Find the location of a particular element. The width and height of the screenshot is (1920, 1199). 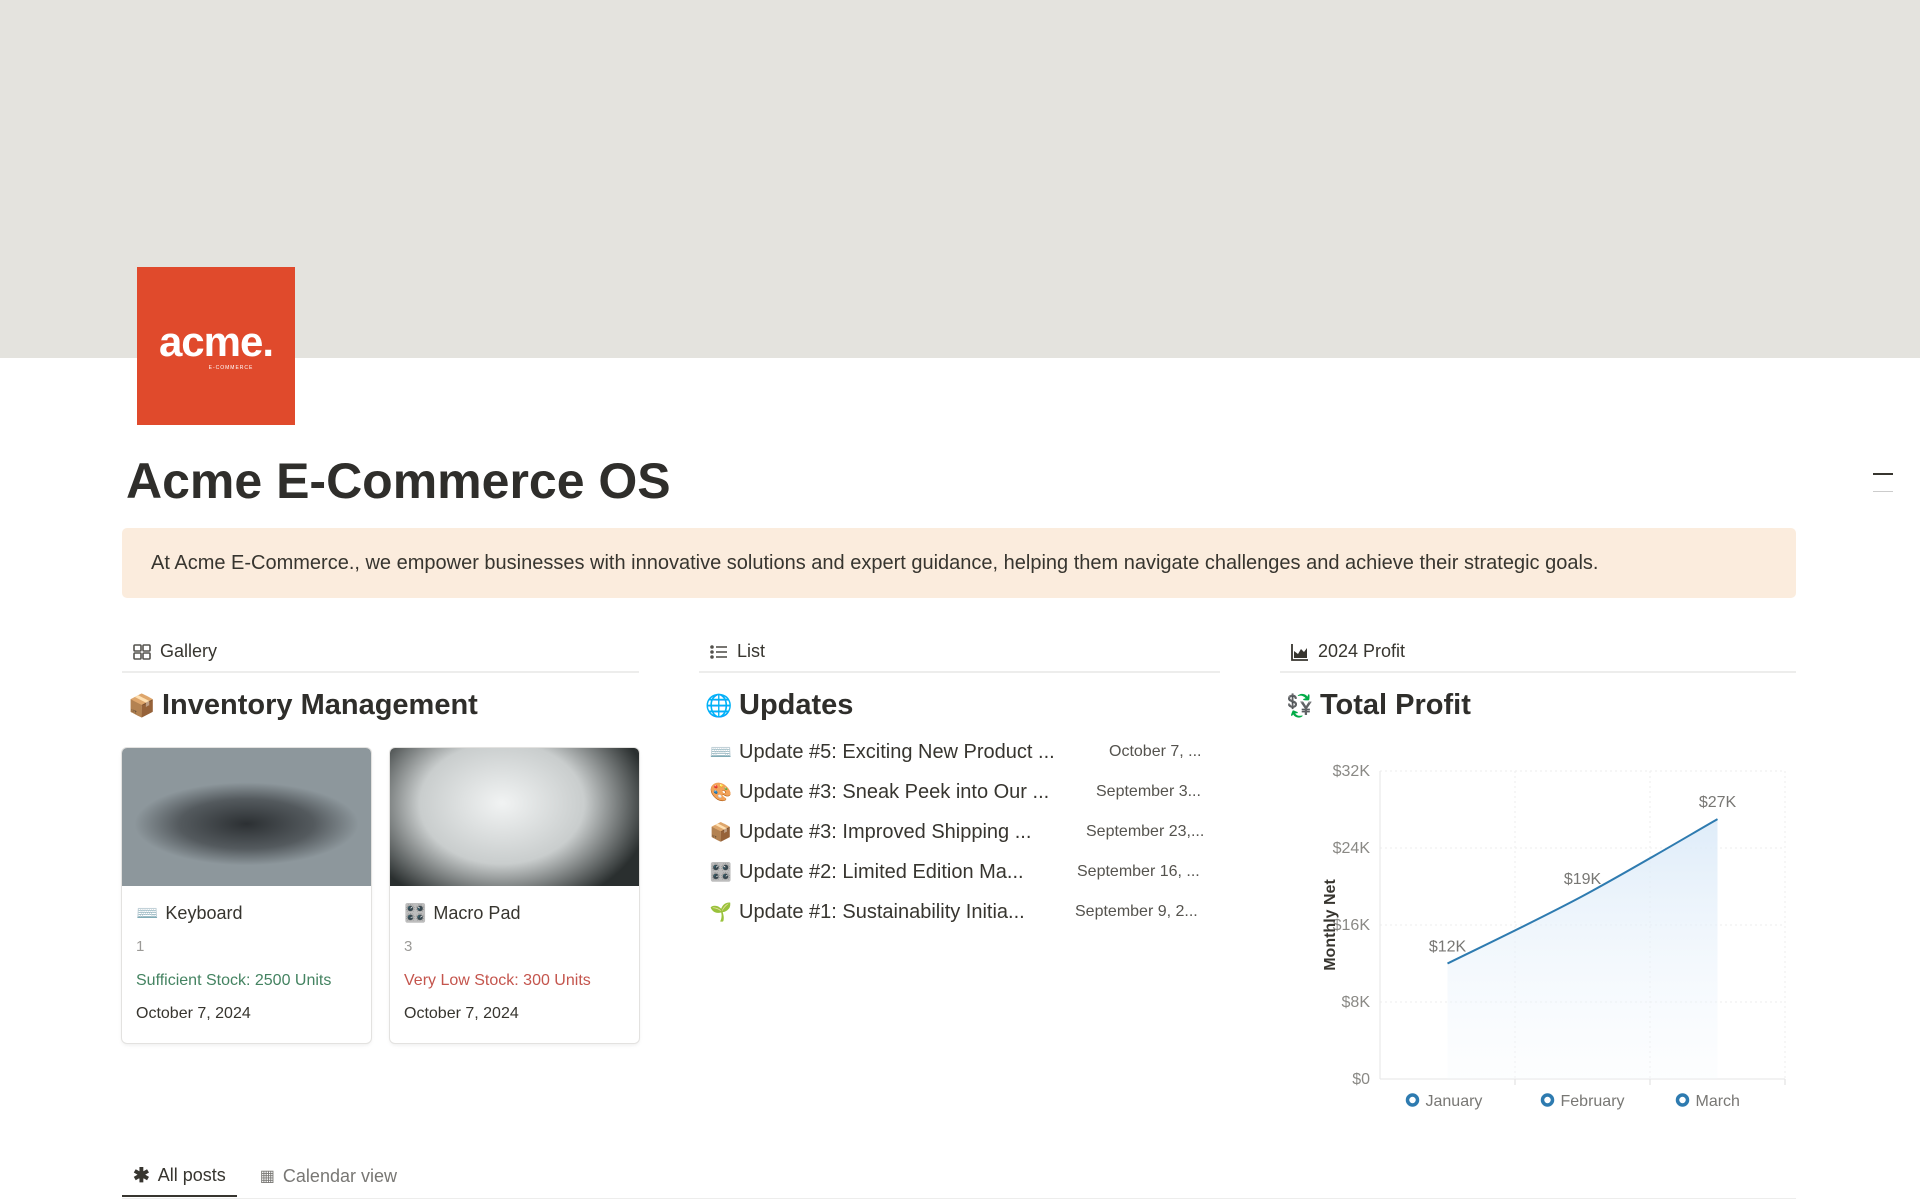

item-emoji-icon: 🌱 is located at coordinates (721, 911).